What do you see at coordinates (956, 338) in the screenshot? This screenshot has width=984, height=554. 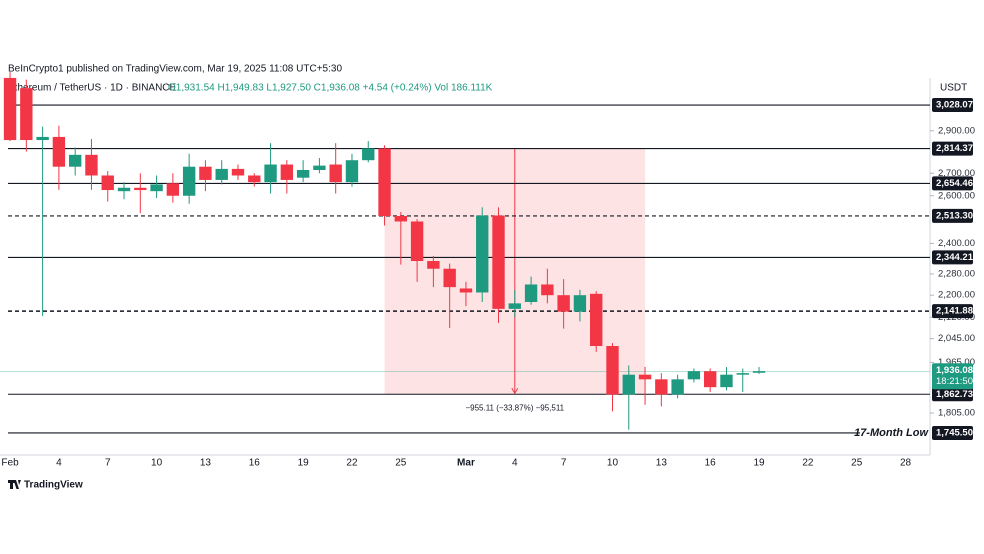 I see `y-tick-label: 2,045.00` at bounding box center [956, 338].